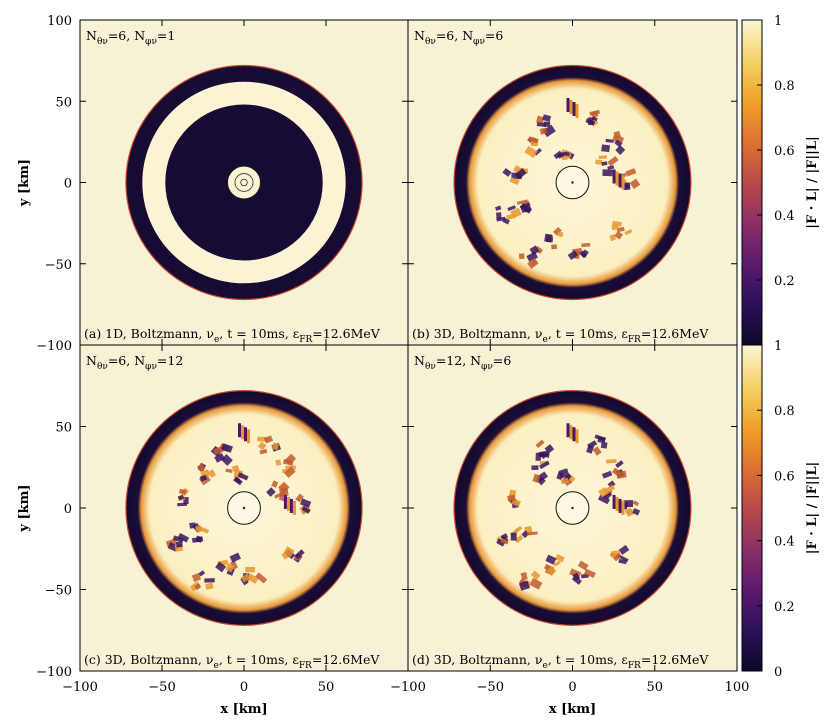 This screenshot has height=726, width=830. Describe the element at coordinates (462, 362) in the screenshot. I see `resolution-label: Nθν=12, Nφν=6` at that location.